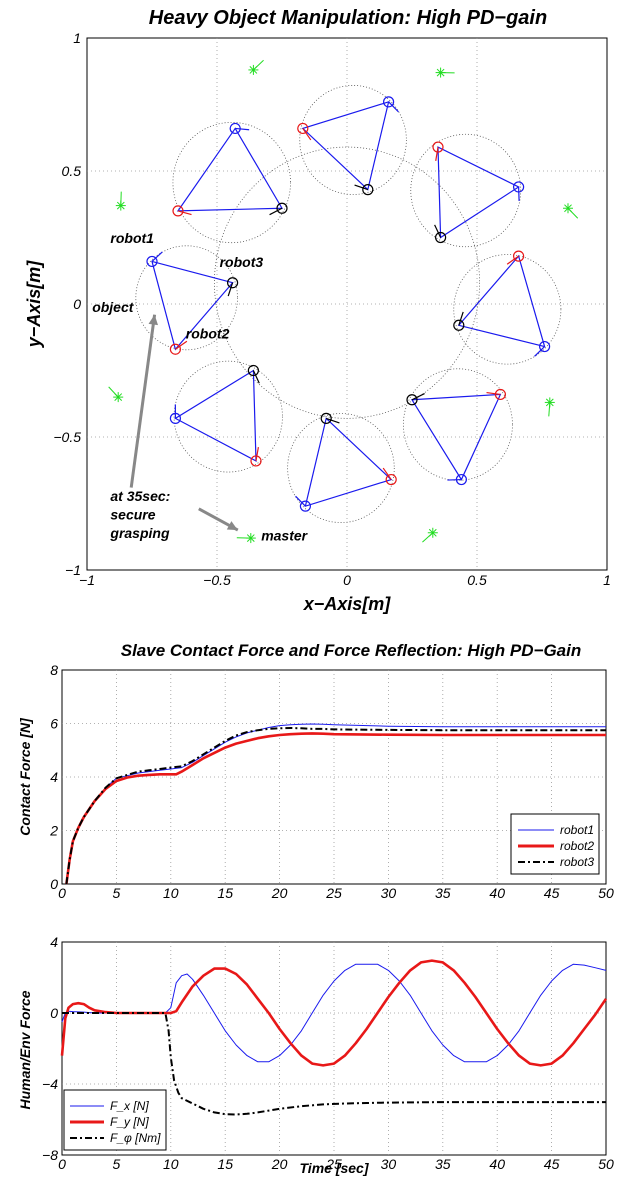  Describe the element at coordinates (477, 580) in the screenshot. I see `x-tick-label: 0.5` at that location.